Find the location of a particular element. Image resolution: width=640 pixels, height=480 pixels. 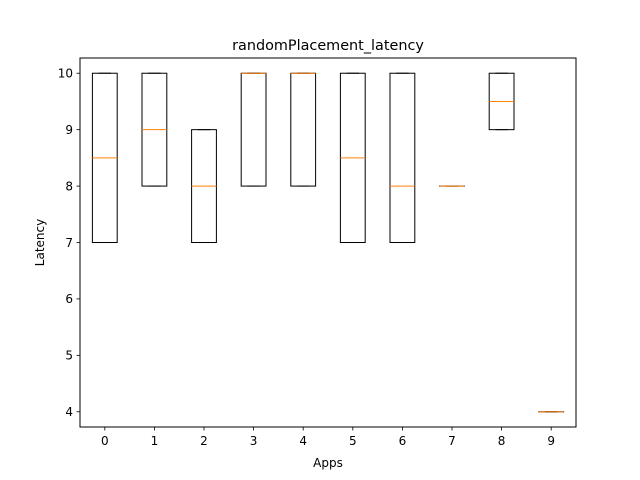

x-tick-label: 7 is located at coordinates (452, 441).